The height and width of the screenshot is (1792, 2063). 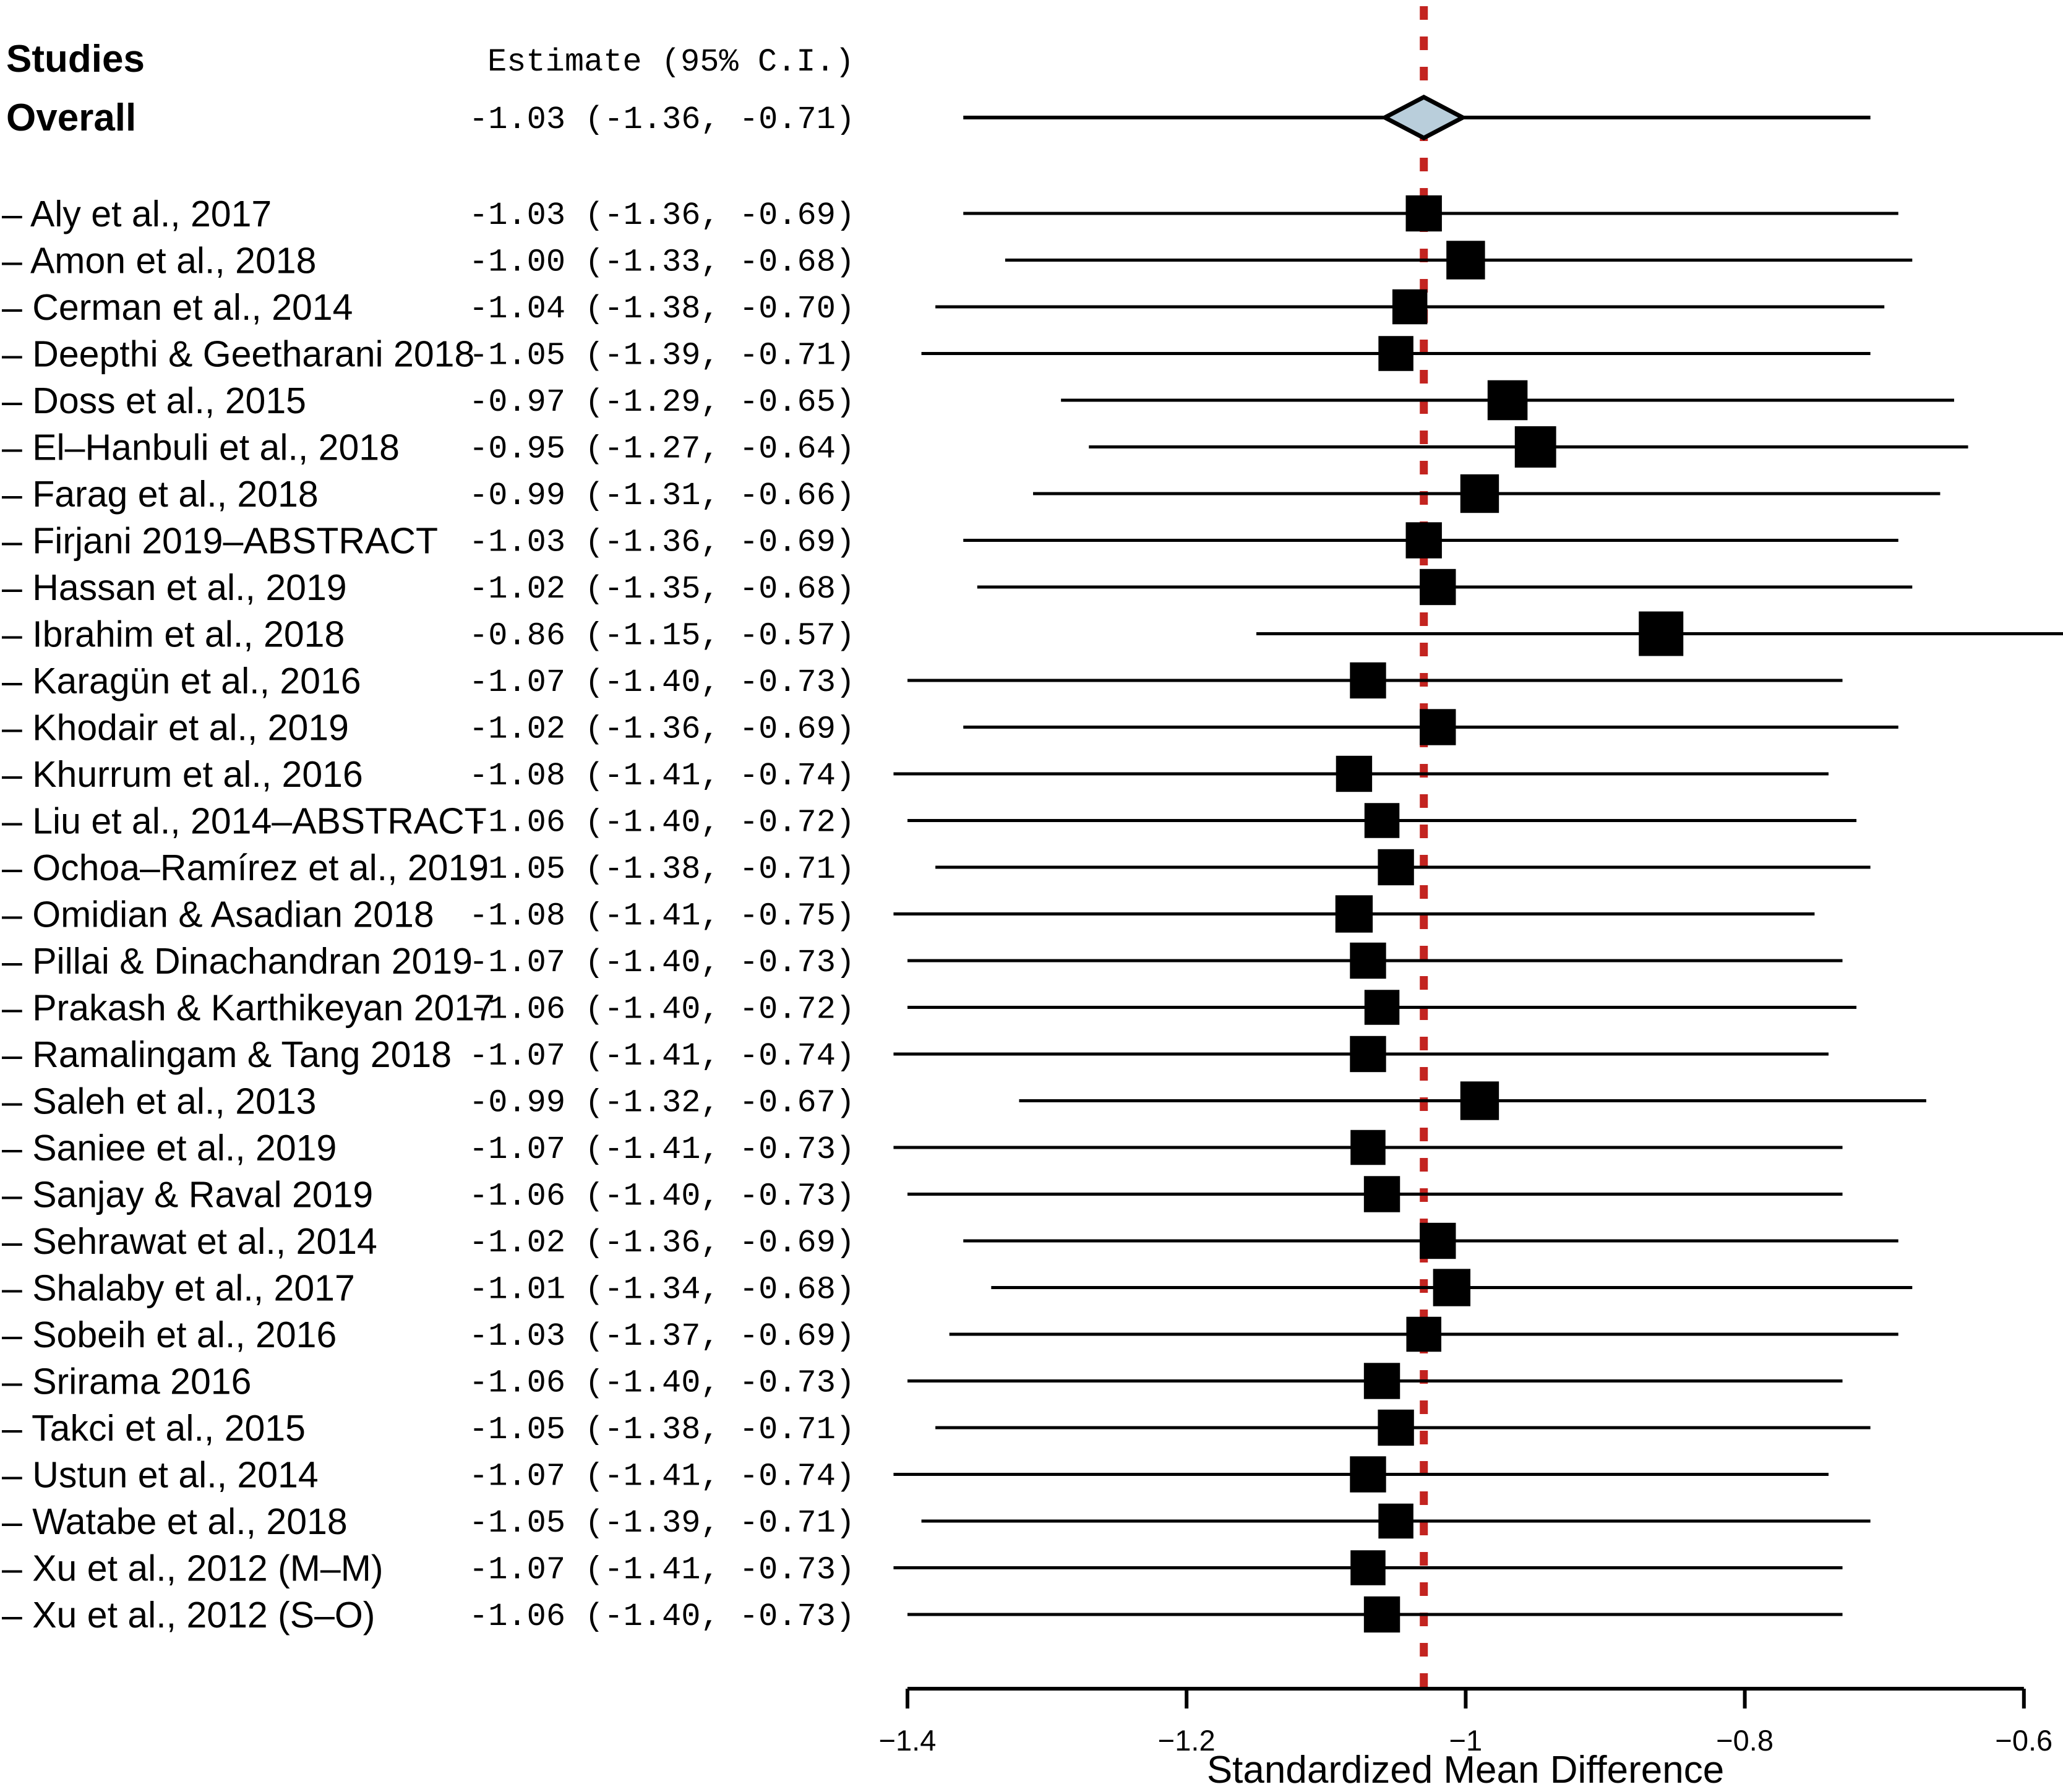 I want to click on study-label: – Saniee et al., 2019, so click(x=169, y=1148).